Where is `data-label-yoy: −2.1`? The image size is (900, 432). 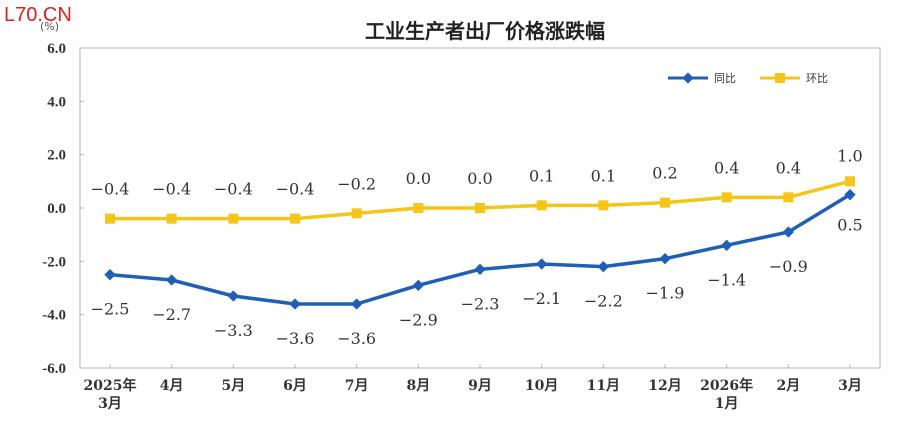 data-label-yoy: −2.1 is located at coordinates (541, 298).